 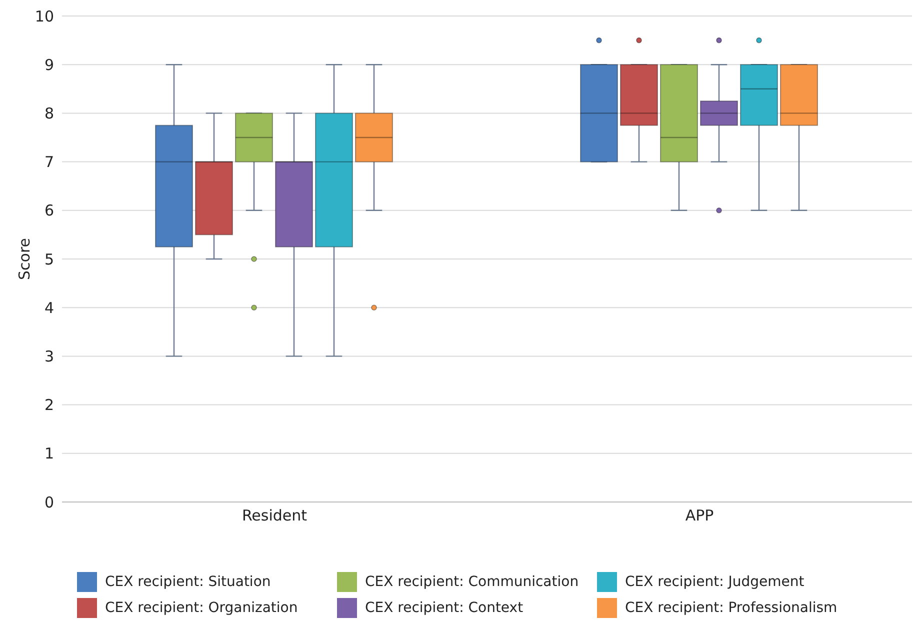 I want to click on legend-label: CEX recipient: Professionalism, so click(x=731, y=608).